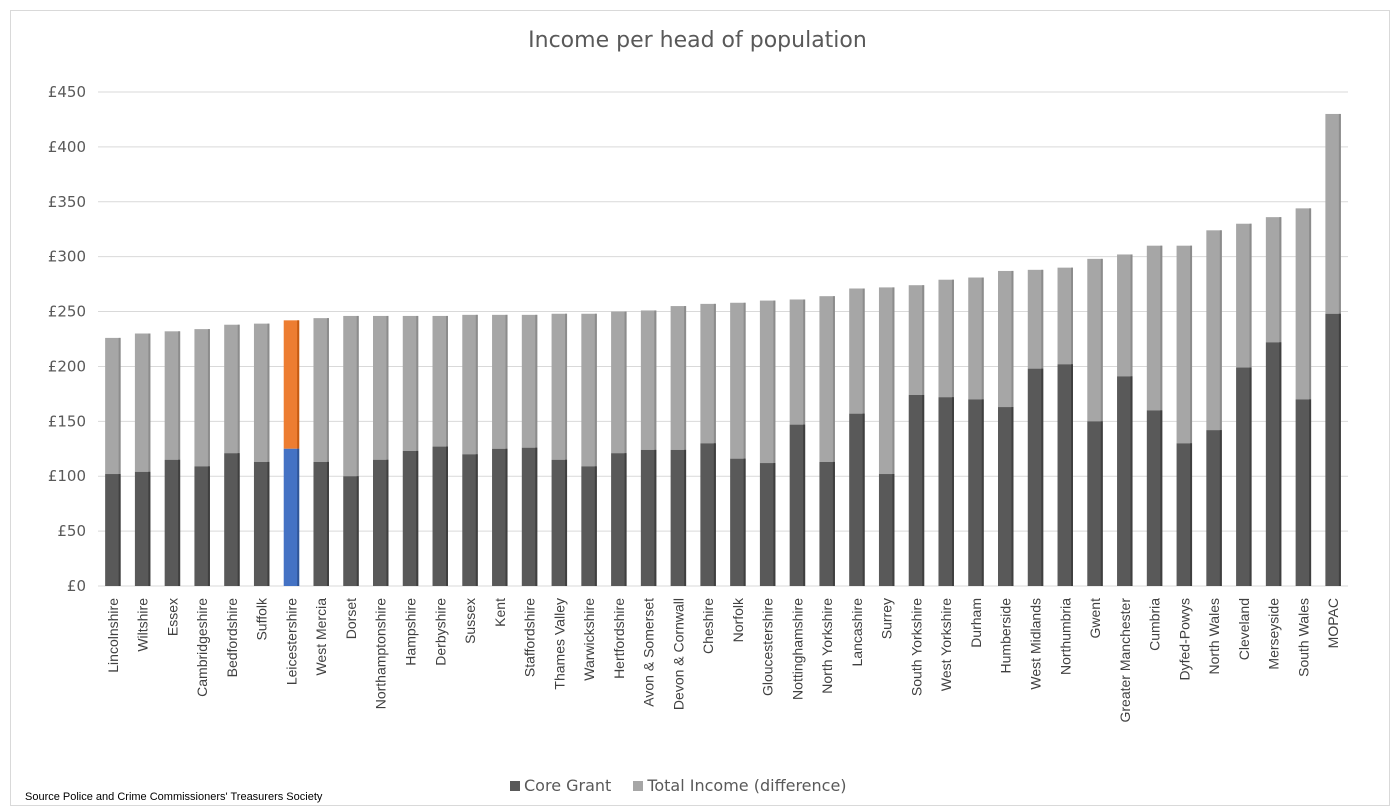  Describe the element at coordinates (530, 637) in the screenshot. I see `x-tick-label: Staffordshire` at that location.